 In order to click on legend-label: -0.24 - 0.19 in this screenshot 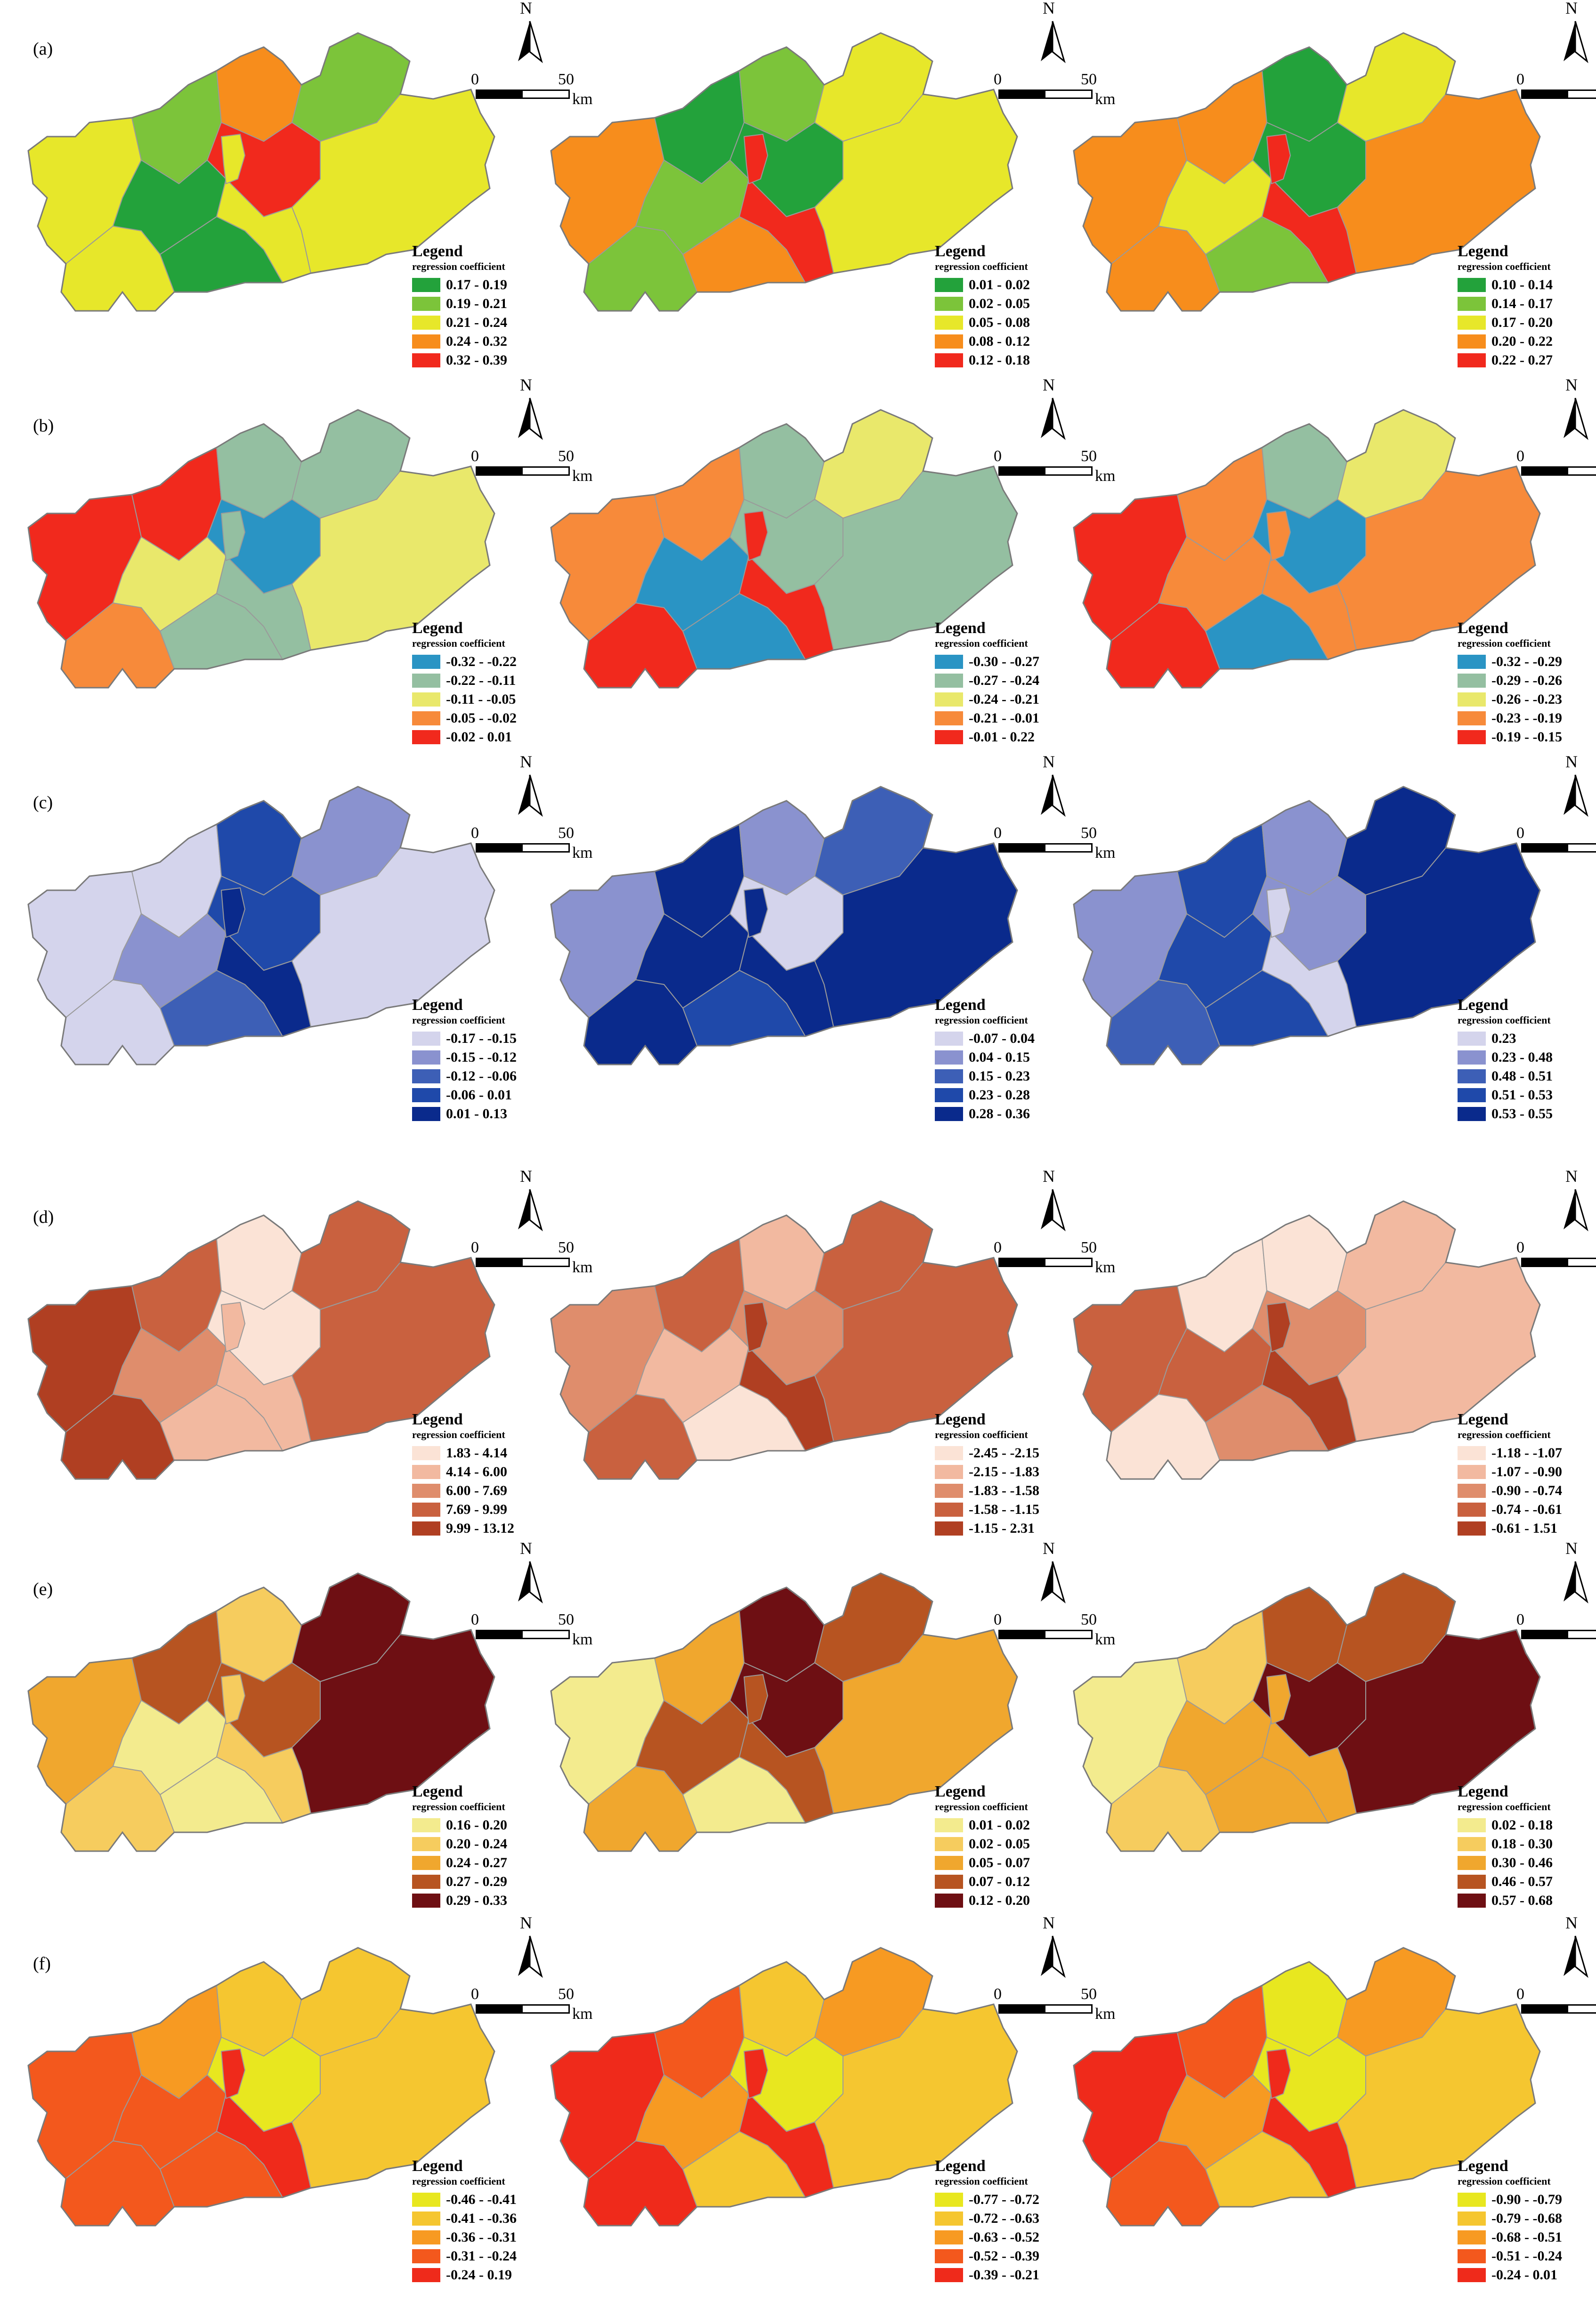, I will do `click(479, 2275)`.